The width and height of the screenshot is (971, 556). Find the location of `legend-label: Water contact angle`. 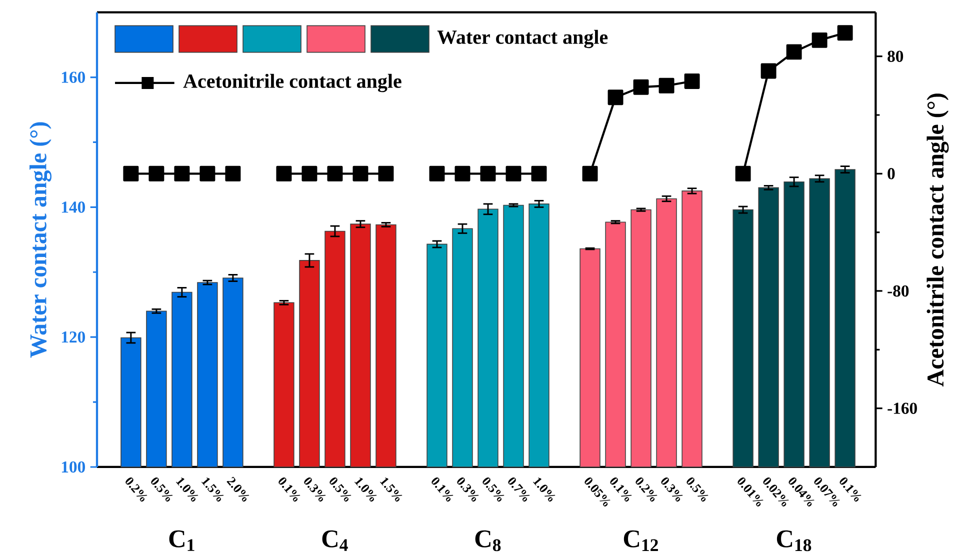

legend-label: Water contact angle is located at coordinates (522, 39).